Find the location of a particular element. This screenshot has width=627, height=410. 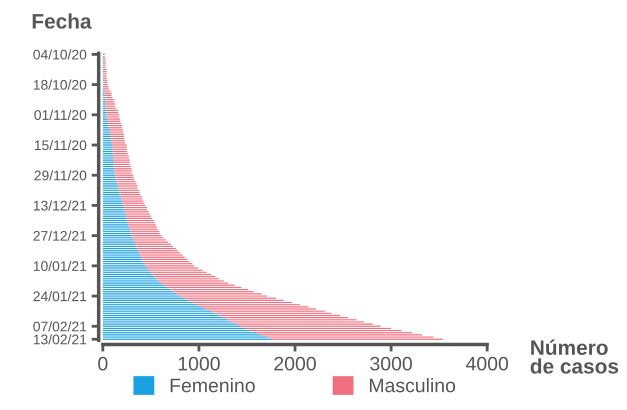

y-axis-title: Fecha is located at coordinates (62, 21).